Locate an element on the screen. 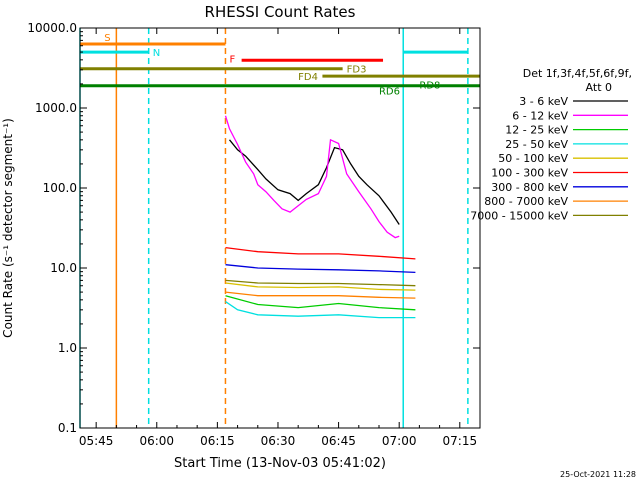 Image resolution: width=640 pixels, height=480 pixels. flag-label: N is located at coordinates (156, 53).